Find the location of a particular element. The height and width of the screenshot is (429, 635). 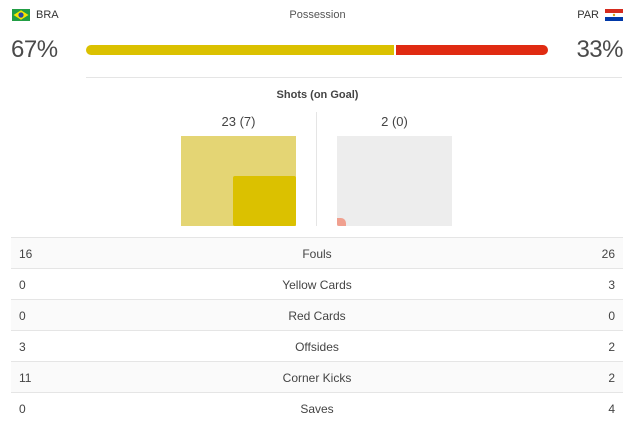

stat-label: Red Cards is located at coordinates (317, 316).